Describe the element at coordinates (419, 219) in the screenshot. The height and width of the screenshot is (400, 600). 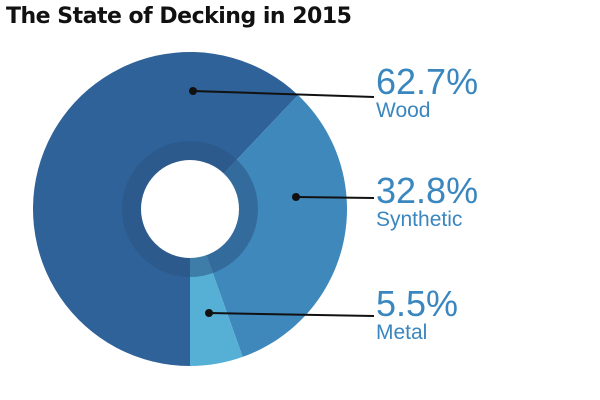
I see `slice-name-synthetic: Synthetic` at that location.